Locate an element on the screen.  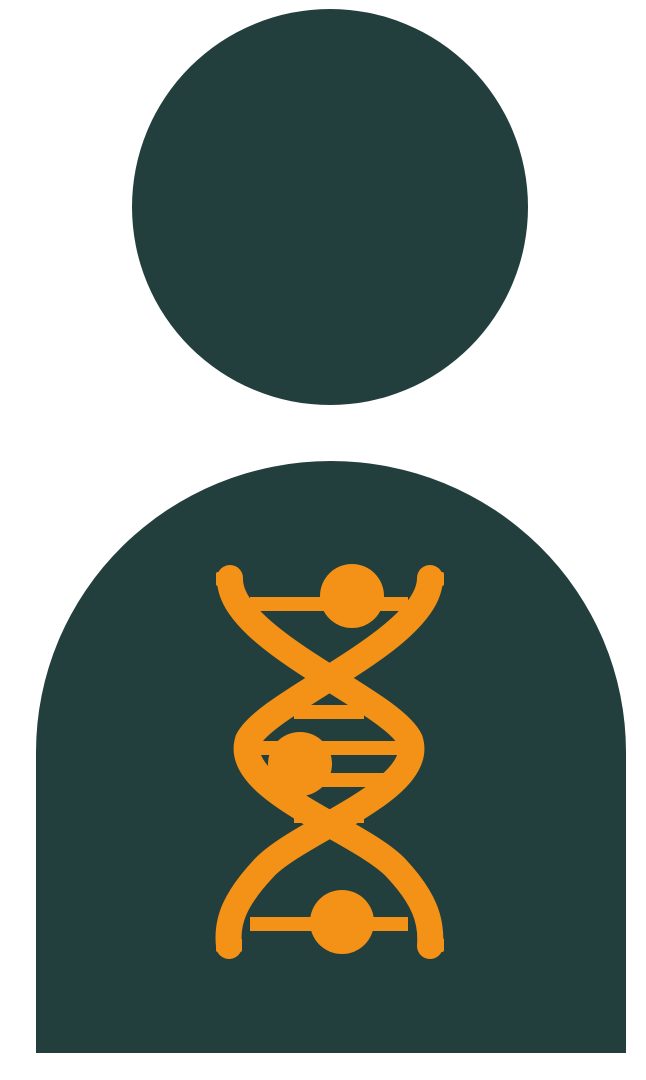
dna-node-middle is located at coordinates (300, 764).